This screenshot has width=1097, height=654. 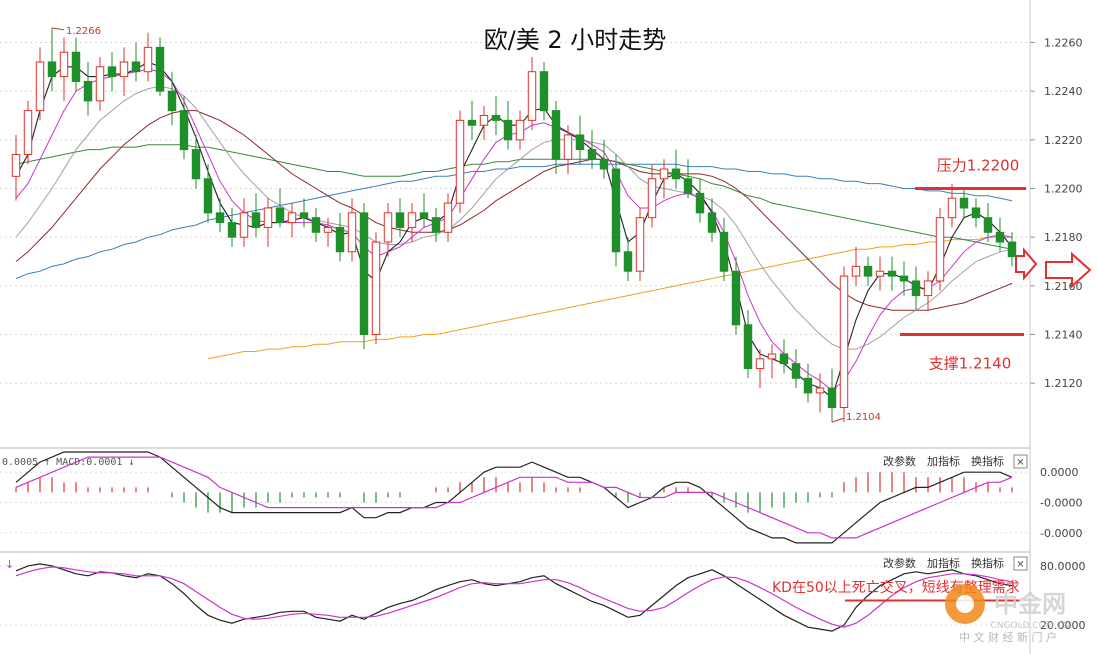 I want to click on macd-button-2: 加指标, so click(x=943, y=461).